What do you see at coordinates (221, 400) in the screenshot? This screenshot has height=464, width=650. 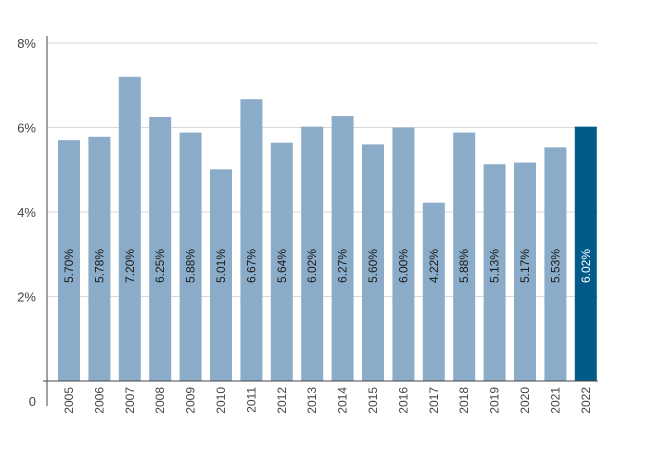 I see `x-tick-label: 2010` at bounding box center [221, 400].